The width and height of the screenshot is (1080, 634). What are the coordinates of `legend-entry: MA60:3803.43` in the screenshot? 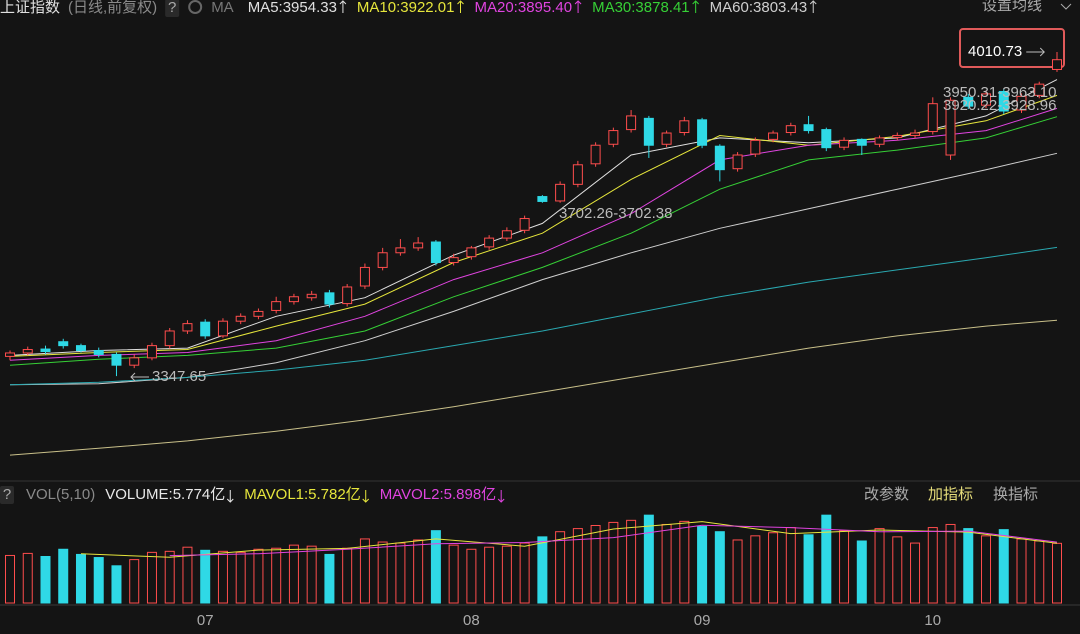 It's located at (759, 8).